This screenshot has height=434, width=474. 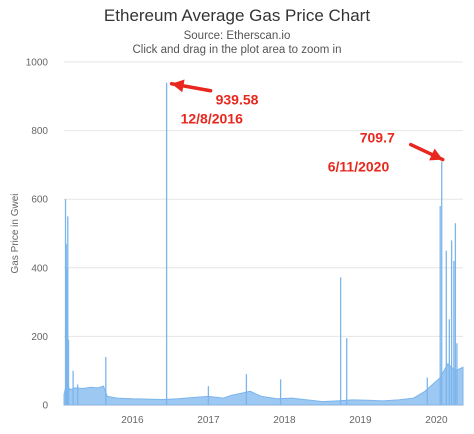 What do you see at coordinates (237, 36) in the screenshot?
I see `subtitle-source: Source: Etherscan.io` at bounding box center [237, 36].